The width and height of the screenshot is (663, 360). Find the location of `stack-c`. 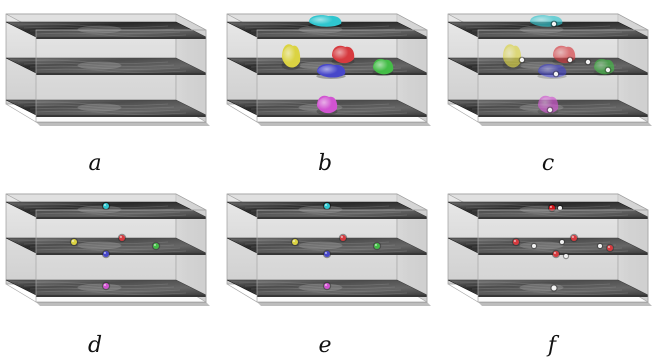

stack-c is located at coordinates (549, 69).